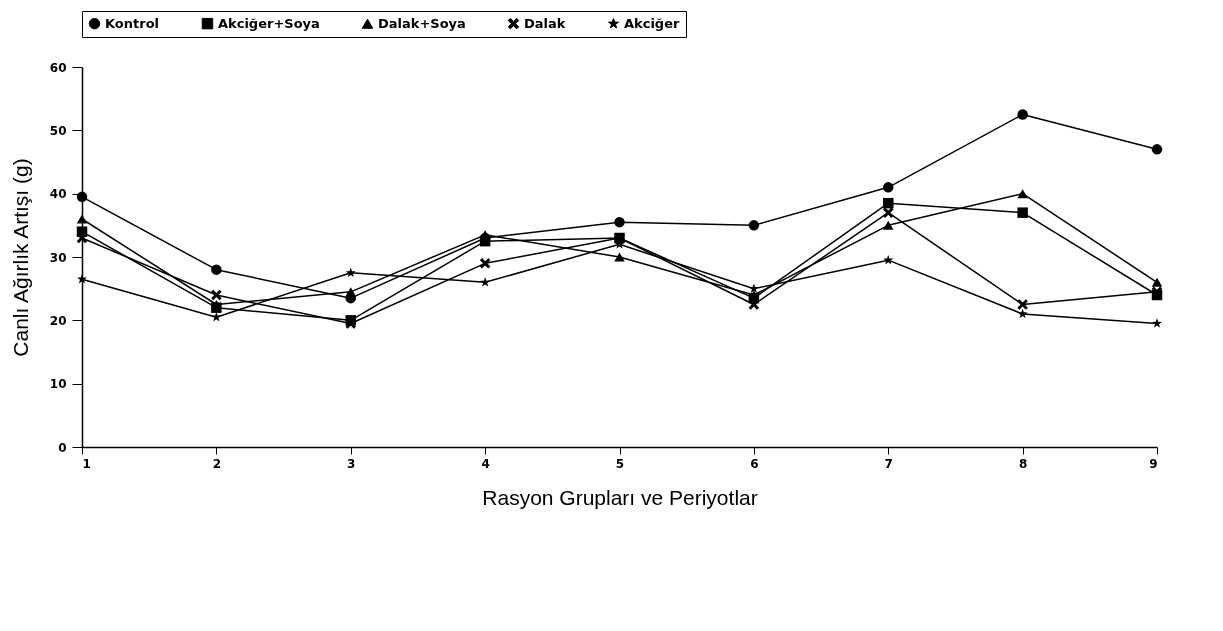  I want to click on y-tick-label: 10, so click(58, 384).